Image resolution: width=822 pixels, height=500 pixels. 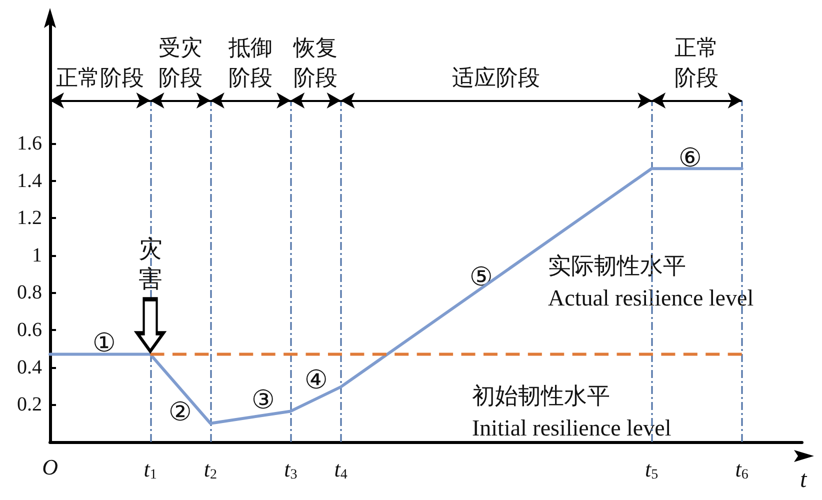 I want to click on y-tick-label: 1, so click(x=37, y=255).